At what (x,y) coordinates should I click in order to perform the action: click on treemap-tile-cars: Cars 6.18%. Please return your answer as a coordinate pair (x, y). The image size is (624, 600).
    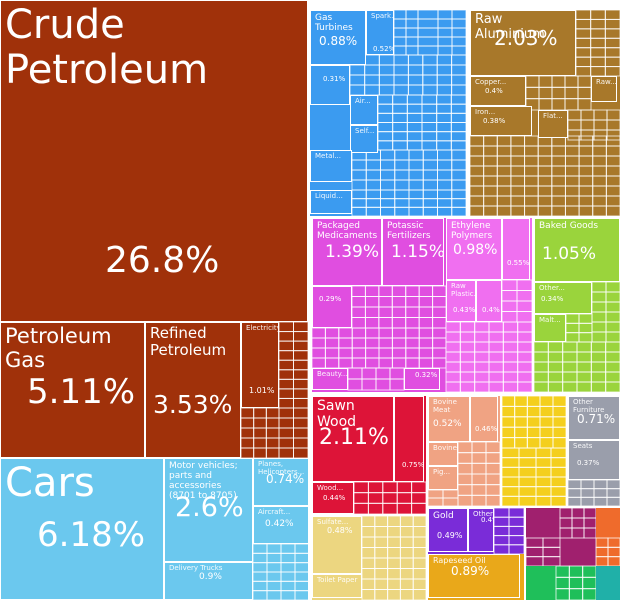
    Looking at the image, I should click on (82, 529).